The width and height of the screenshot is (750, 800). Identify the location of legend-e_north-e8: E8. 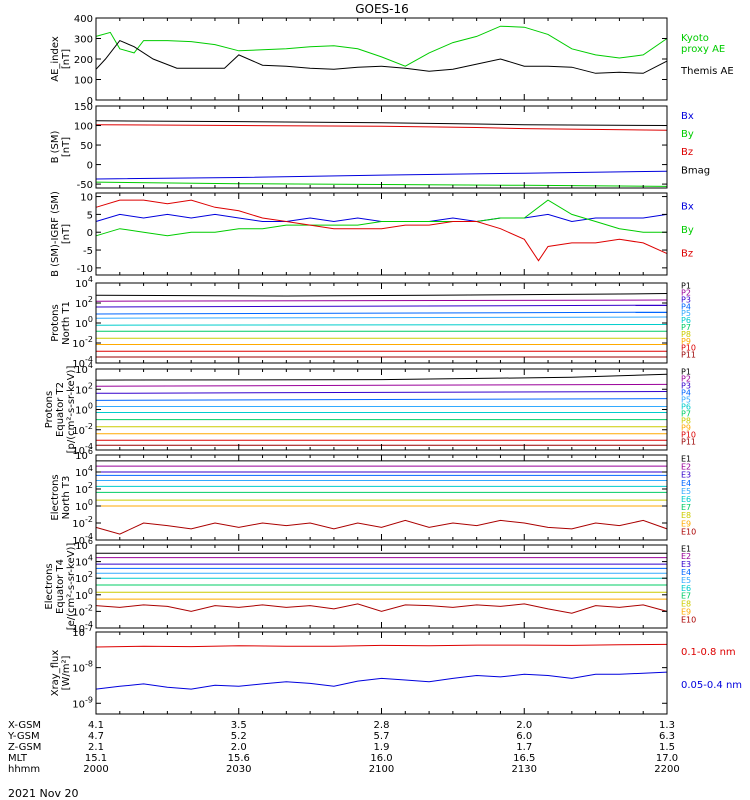
(686, 515).